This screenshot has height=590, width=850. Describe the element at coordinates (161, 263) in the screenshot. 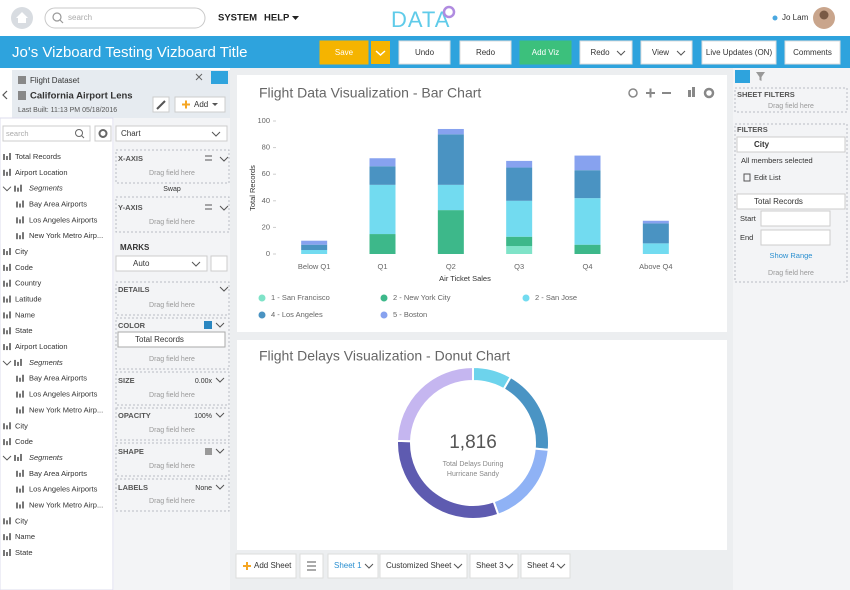

I see `mark-type-select` at that location.